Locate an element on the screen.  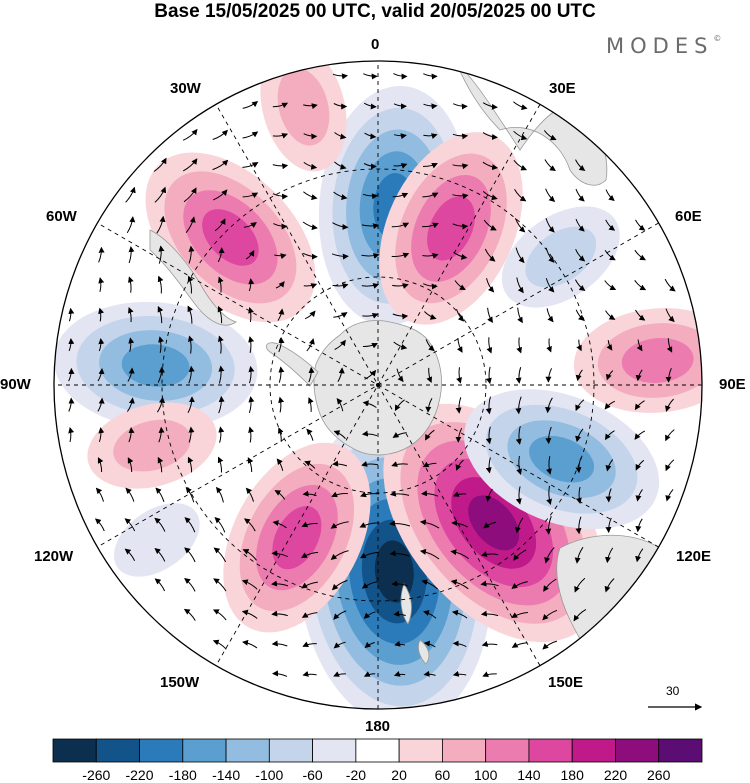
anomaly-contour is located at coordinates (297, 537).